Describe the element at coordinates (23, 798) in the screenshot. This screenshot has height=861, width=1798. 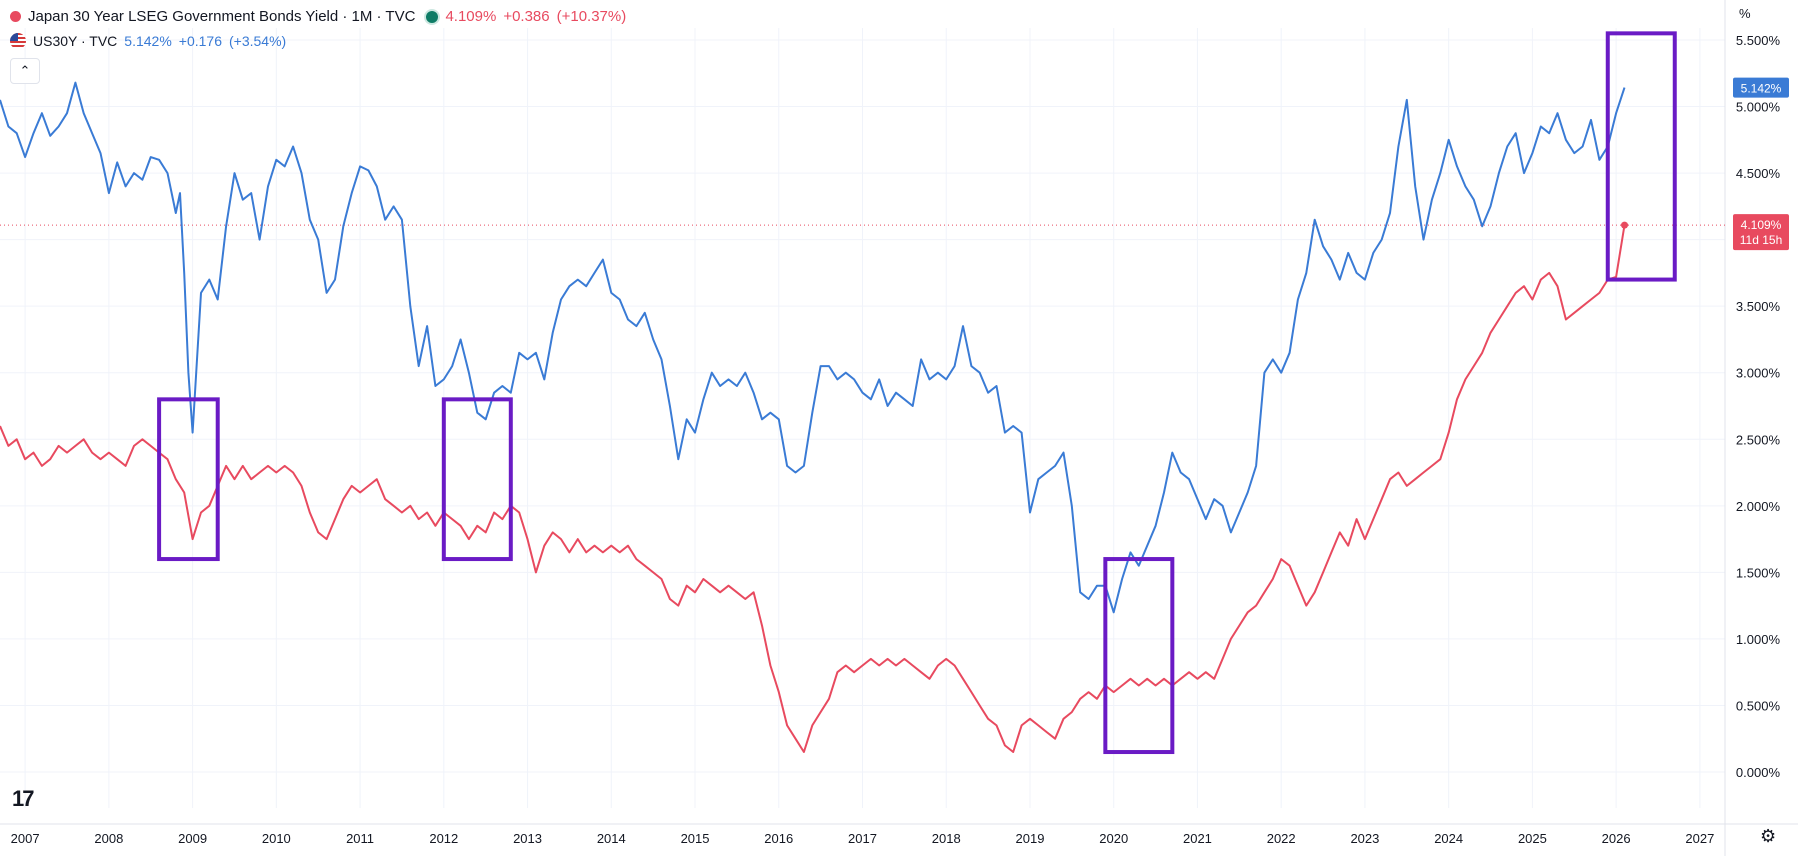
I see `tradingview-logo: 17` at that location.